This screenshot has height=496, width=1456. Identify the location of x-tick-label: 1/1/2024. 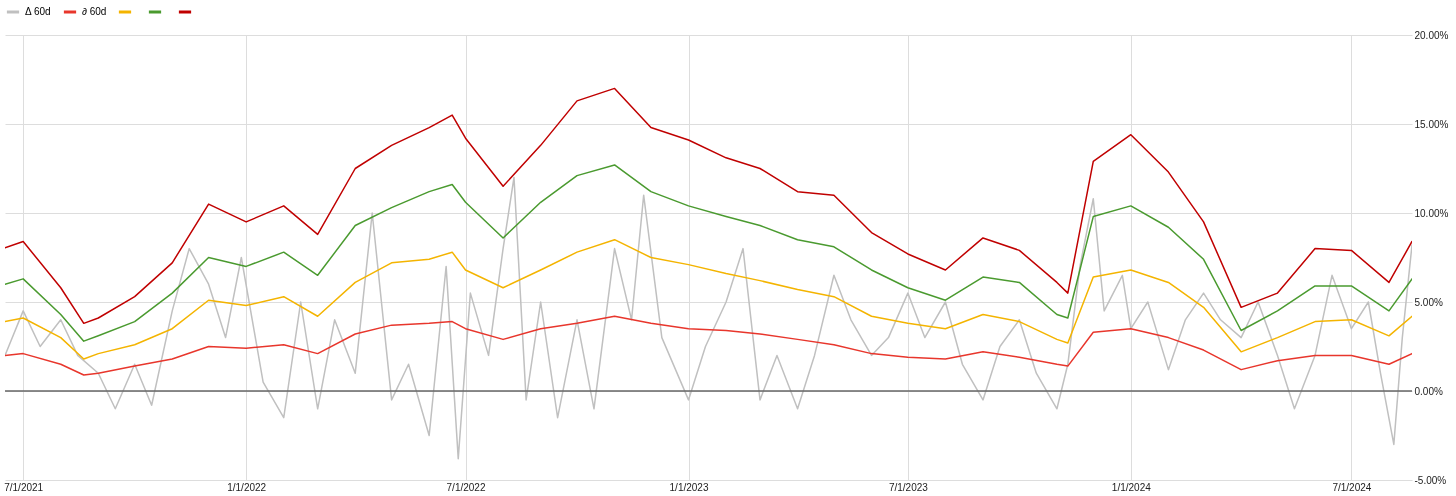
(1131, 487).